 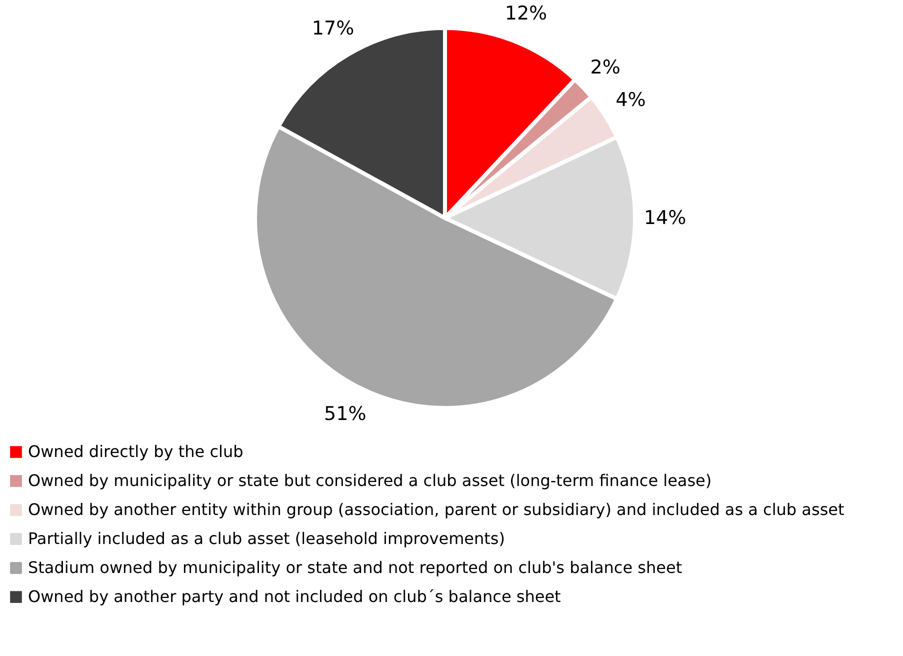 I want to click on data-label: 51%, so click(x=345, y=414).